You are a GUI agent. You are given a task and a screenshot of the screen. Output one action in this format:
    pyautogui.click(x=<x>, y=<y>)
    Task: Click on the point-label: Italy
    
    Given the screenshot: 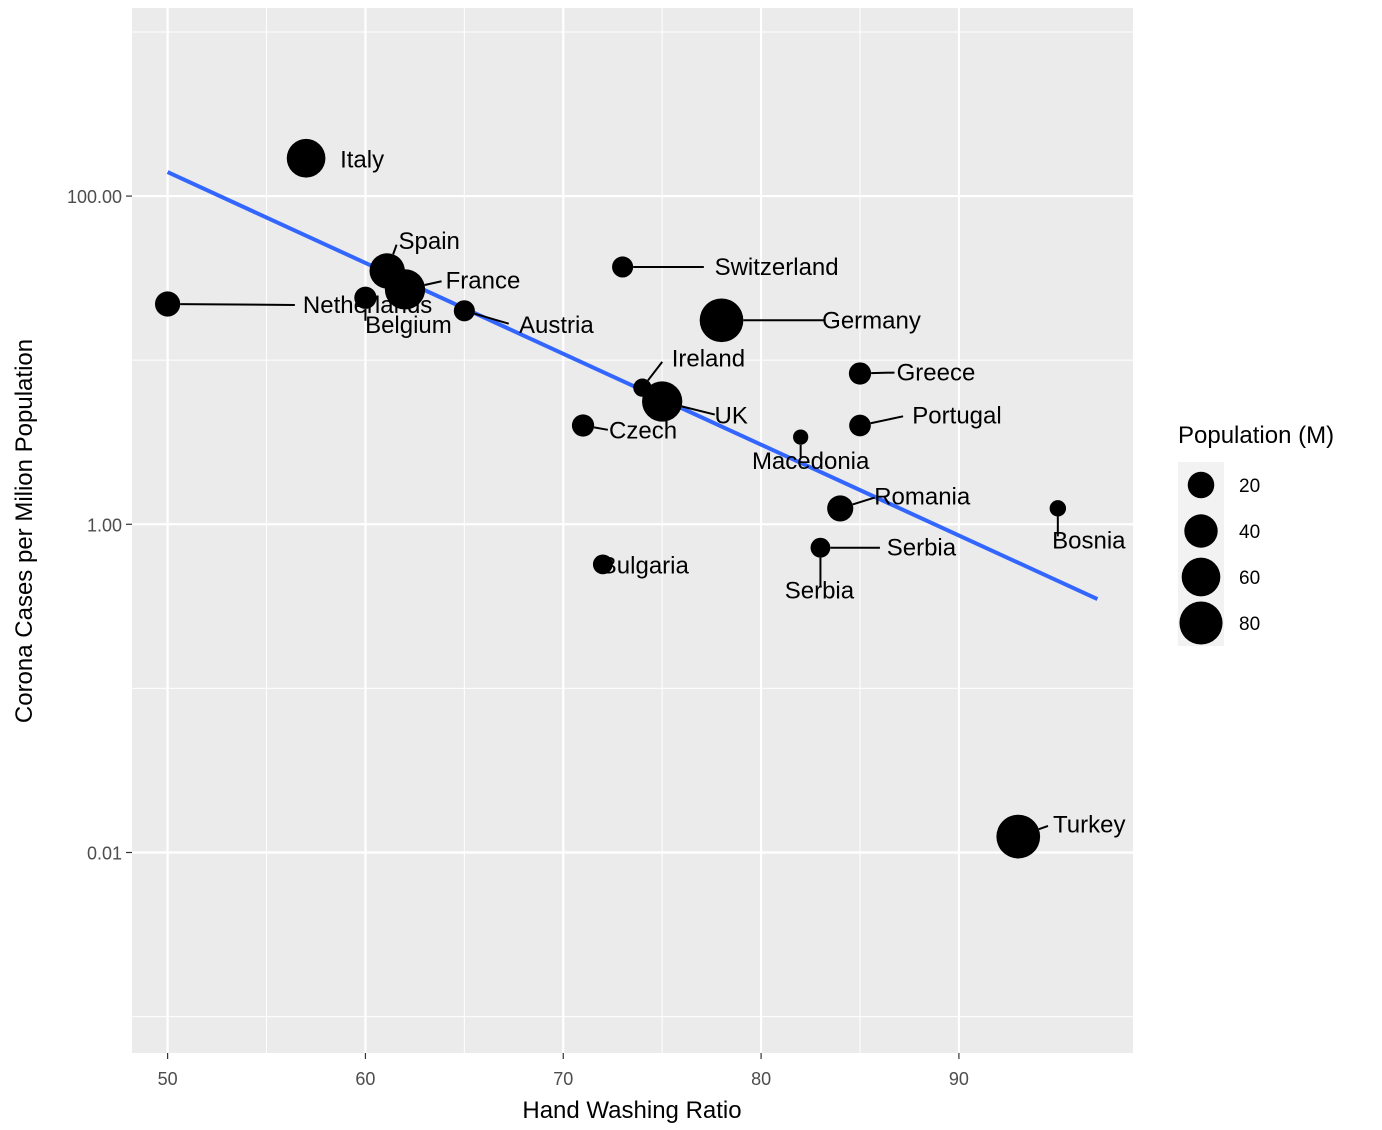 What is the action you would take?
    pyautogui.click(x=362, y=159)
    